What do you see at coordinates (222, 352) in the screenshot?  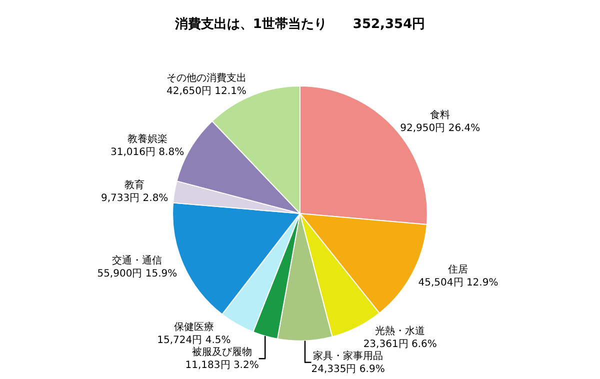 I see `slice-label: 被服及び履物` at bounding box center [222, 352].